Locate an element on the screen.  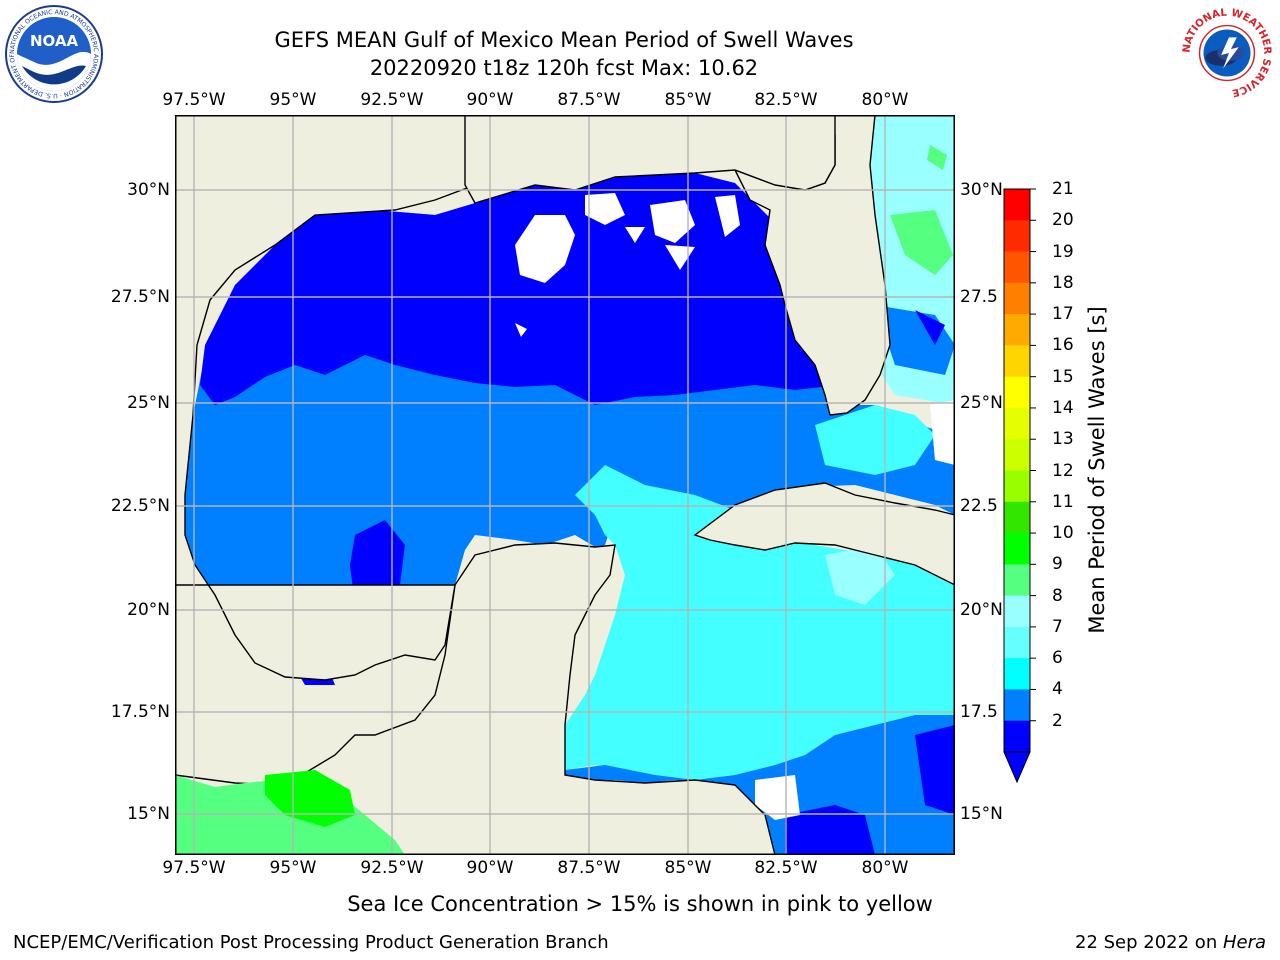
lon-tick-bottom: 90°W is located at coordinates (490, 868).